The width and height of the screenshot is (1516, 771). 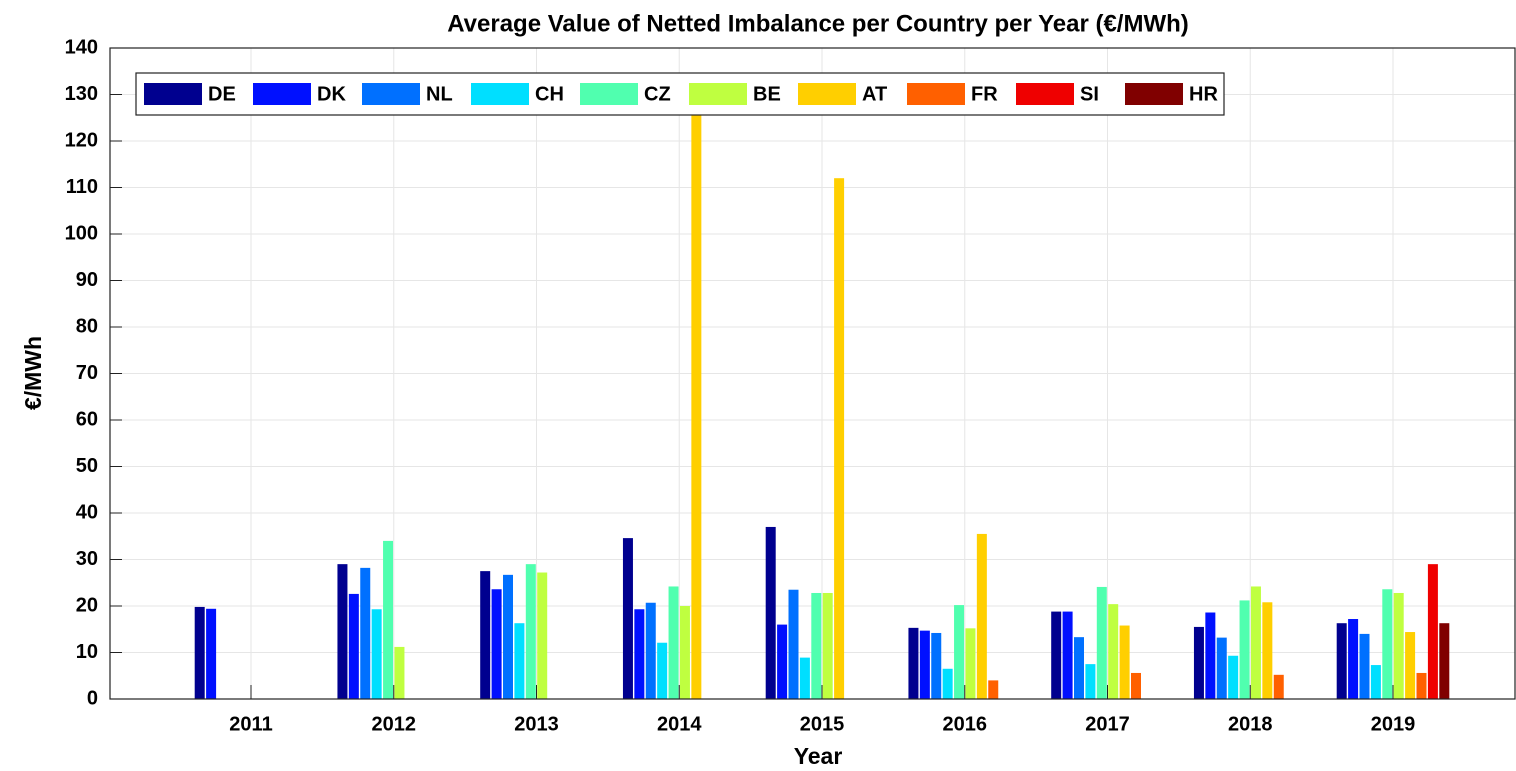 I want to click on legend-label: DK, so click(x=331, y=94).